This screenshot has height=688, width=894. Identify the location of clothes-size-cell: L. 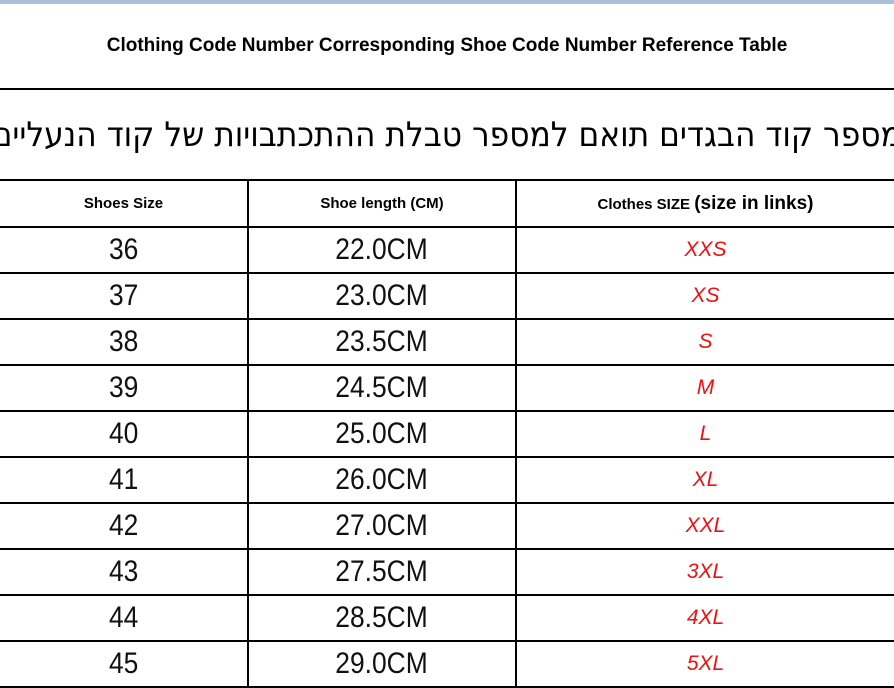
(705, 434).